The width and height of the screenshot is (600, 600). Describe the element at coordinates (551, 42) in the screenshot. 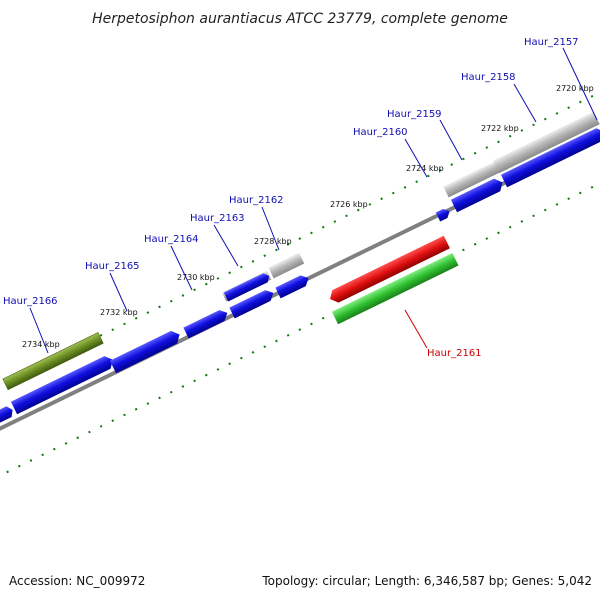

I see `gene-label-haur-2157: Haur_2157` at that location.